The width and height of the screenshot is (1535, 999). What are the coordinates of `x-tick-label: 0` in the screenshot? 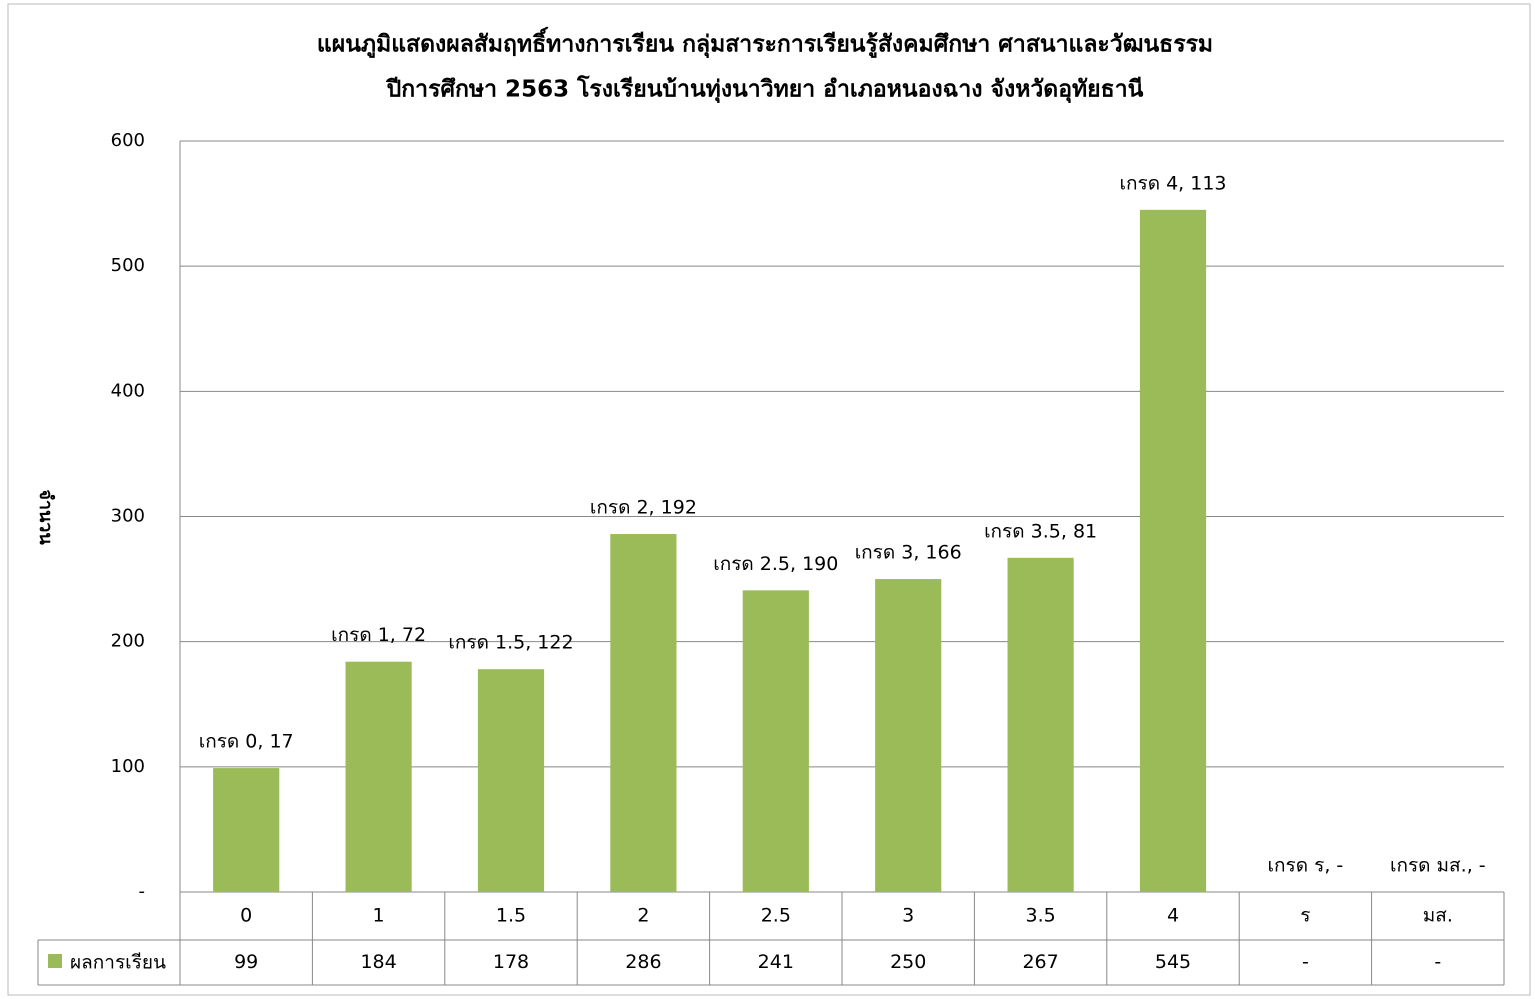 It's located at (246, 916).